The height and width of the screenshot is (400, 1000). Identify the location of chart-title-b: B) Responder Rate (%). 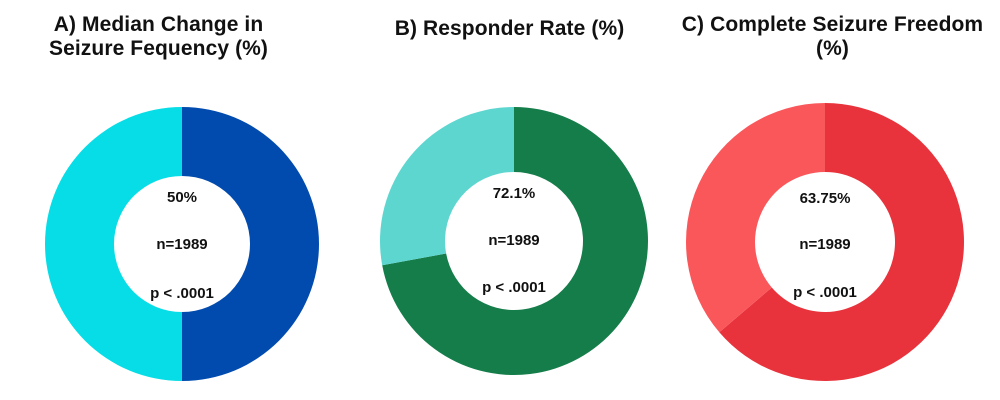
(509, 29).